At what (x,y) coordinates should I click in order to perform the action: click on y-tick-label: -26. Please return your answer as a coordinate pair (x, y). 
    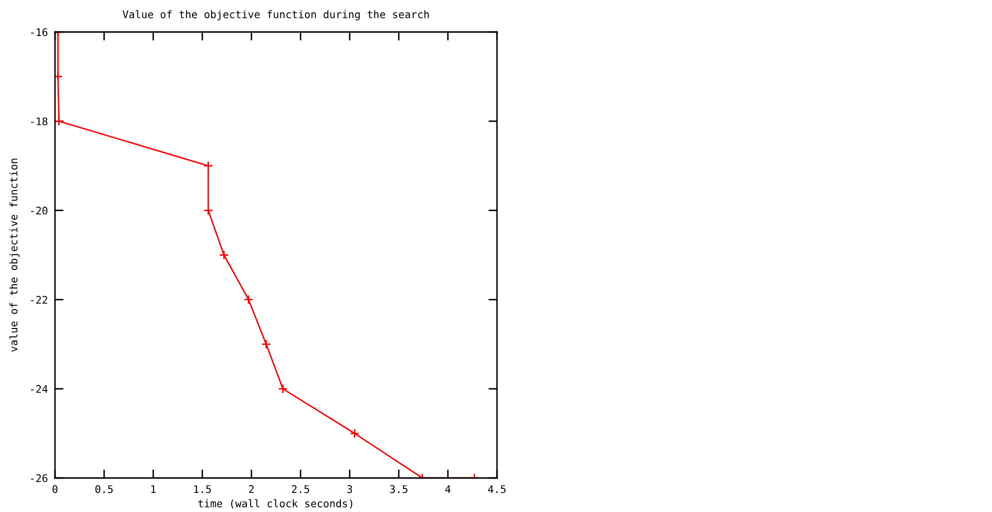
    Looking at the image, I should click on (39, 478).